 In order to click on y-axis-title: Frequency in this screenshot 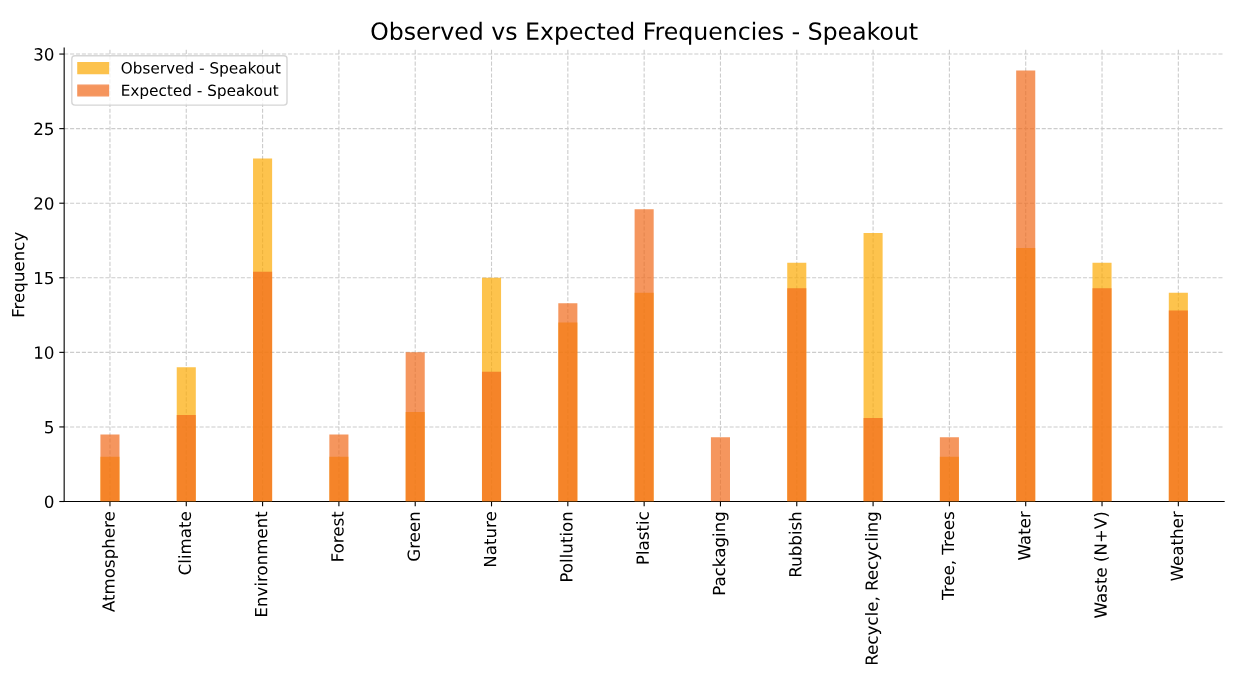, I will do `click(20, 274)`.